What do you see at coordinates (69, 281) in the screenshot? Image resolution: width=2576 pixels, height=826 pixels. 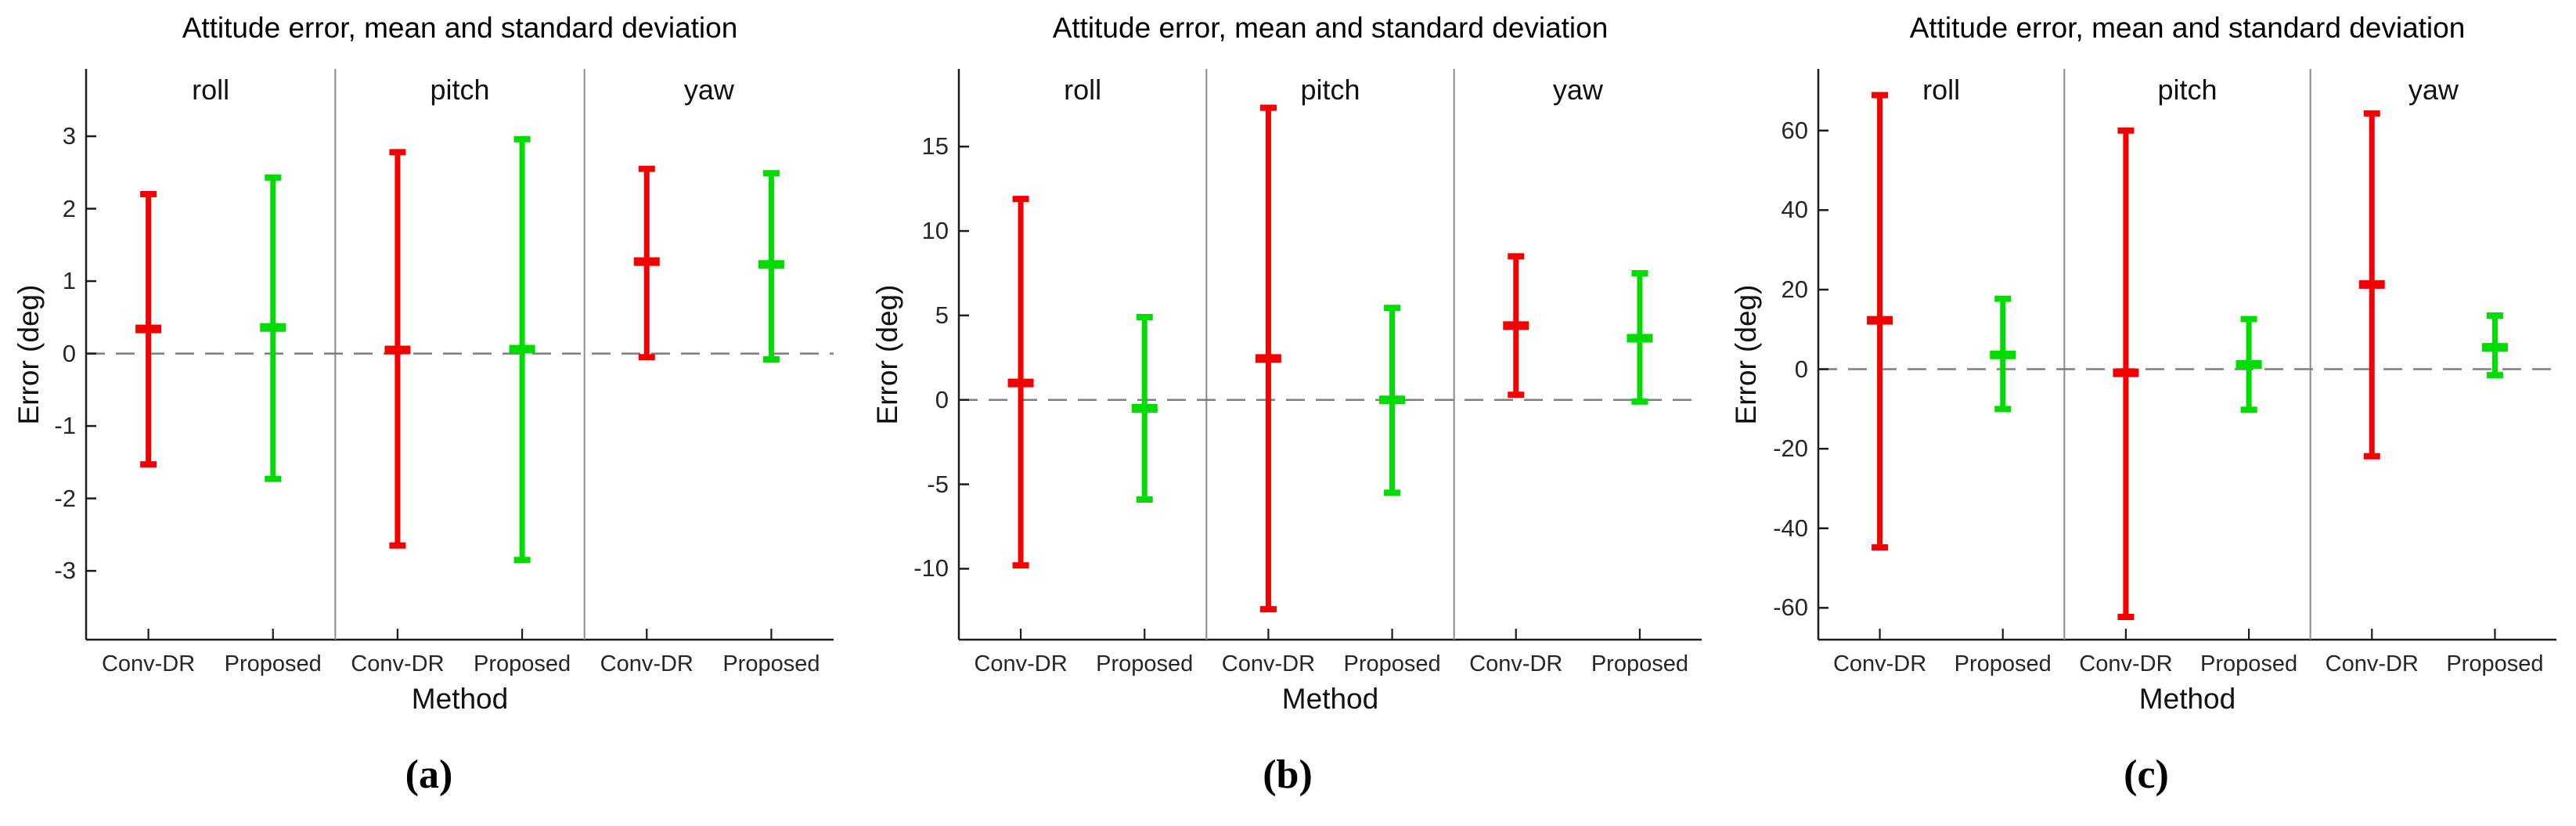 I see `y-tick-label: 1` at bounding box center [69, 281].